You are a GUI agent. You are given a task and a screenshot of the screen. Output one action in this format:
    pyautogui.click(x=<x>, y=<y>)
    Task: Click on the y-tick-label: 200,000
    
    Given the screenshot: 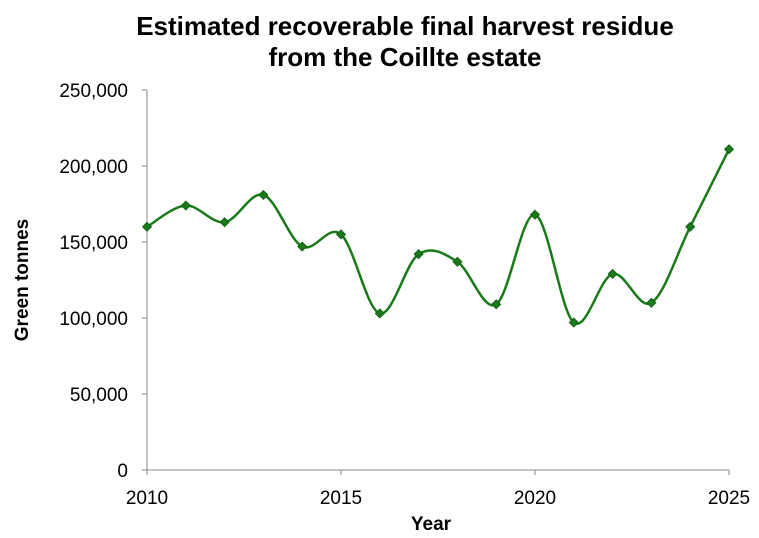 What is the action you would take?
    pyautogui.click(x=93, y=167)
    